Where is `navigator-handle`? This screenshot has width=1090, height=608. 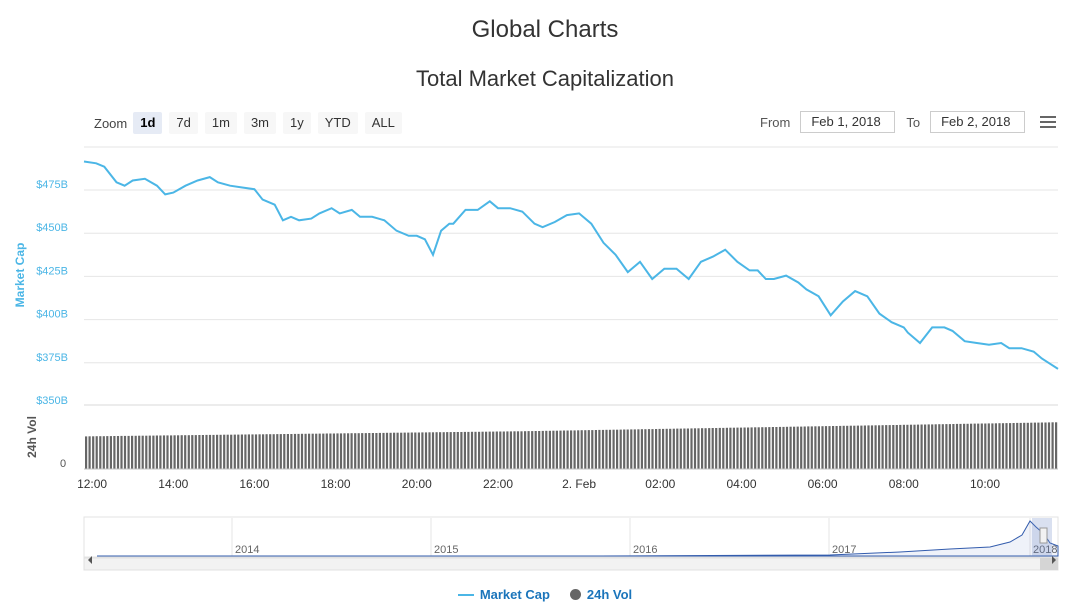 navigator-handle is located at coordinates (1043, 535).